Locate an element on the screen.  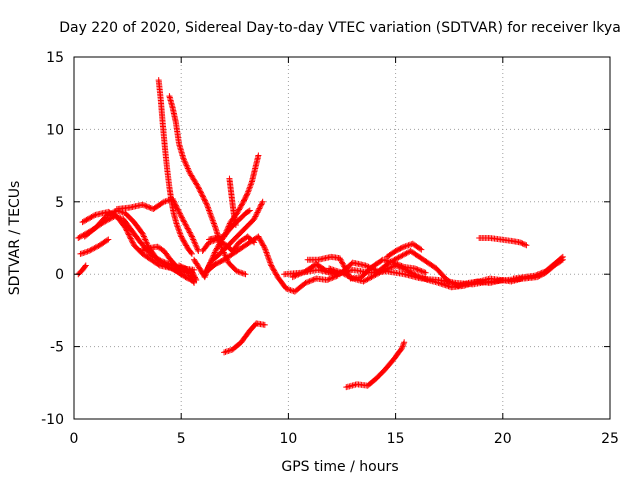
y-tick-label: 0 is located at coordinates (59, 275).